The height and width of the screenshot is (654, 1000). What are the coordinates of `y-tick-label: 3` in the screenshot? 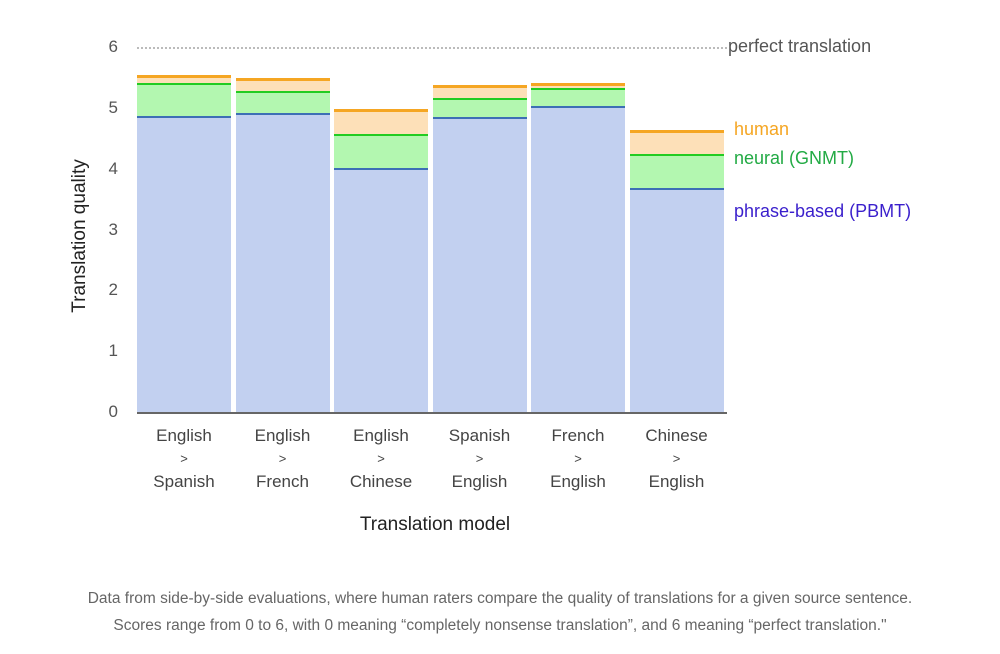 It's located at (113, 229).